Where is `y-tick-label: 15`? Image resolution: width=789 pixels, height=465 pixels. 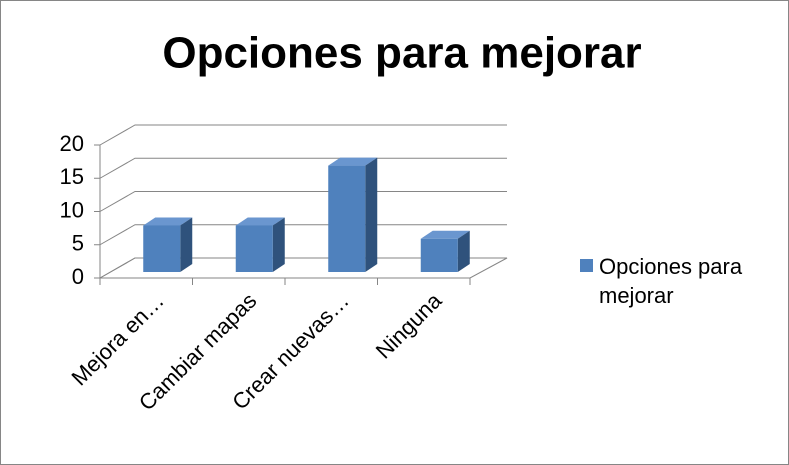
y-tick-label: 15 is located at coordinates (72, 176).